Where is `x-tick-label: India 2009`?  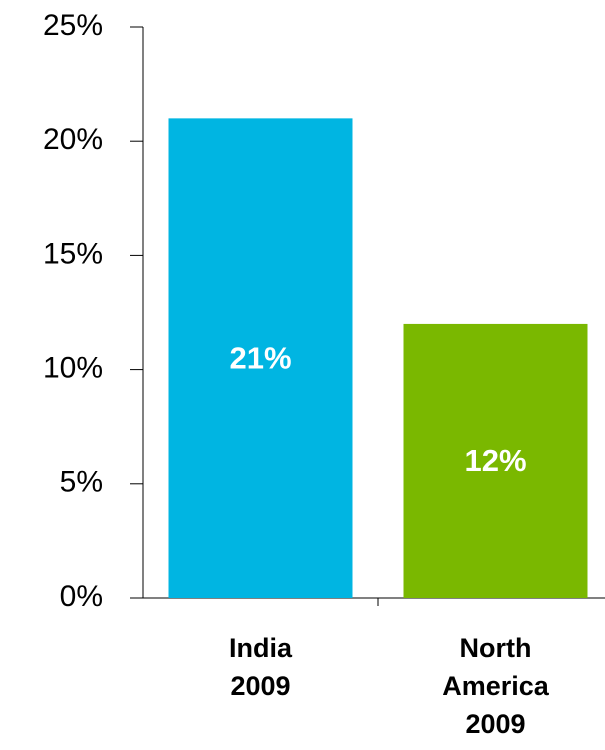
x-tick-label: India 2009 is located at coordinates (261, 667).